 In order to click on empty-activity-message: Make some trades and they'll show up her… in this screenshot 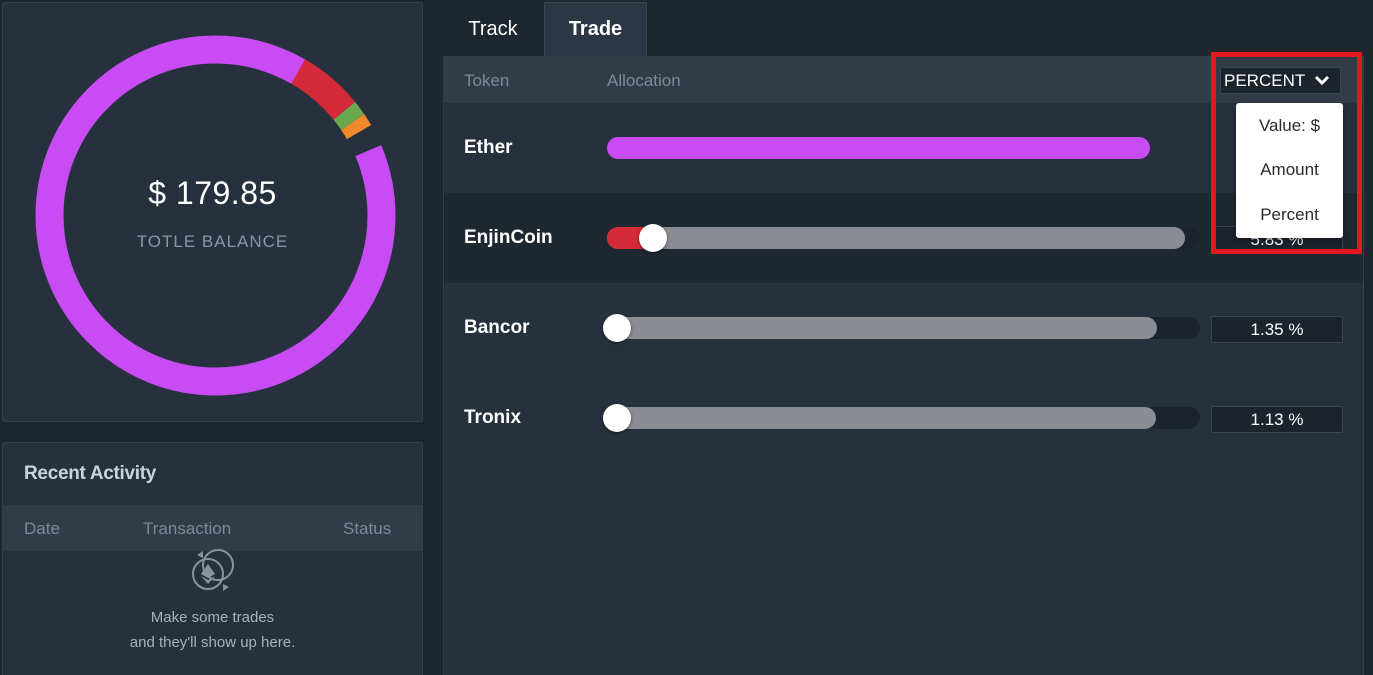, I will do `click(212, 630)`.